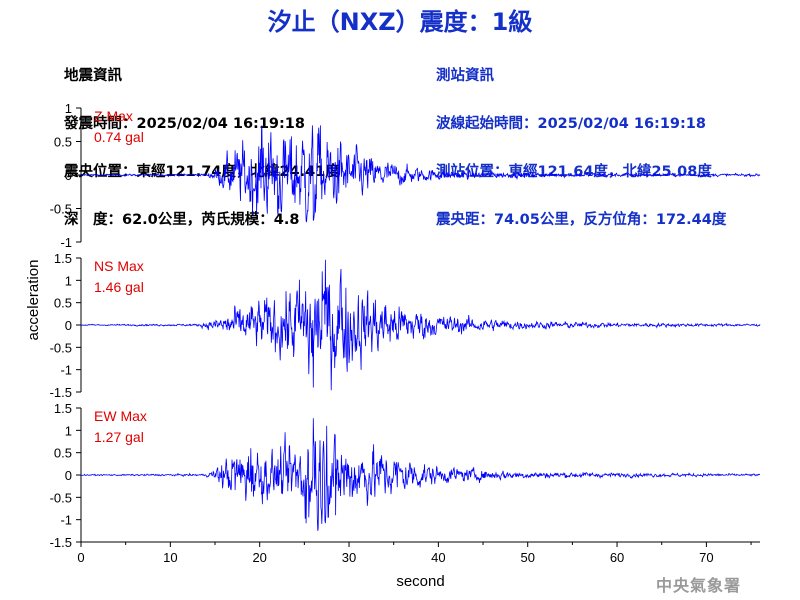 This screenshot has height=600, width=800. Describe the element at coordinates (617, 557) in the screenshot. I see `x-tick-label: 60` at that location.